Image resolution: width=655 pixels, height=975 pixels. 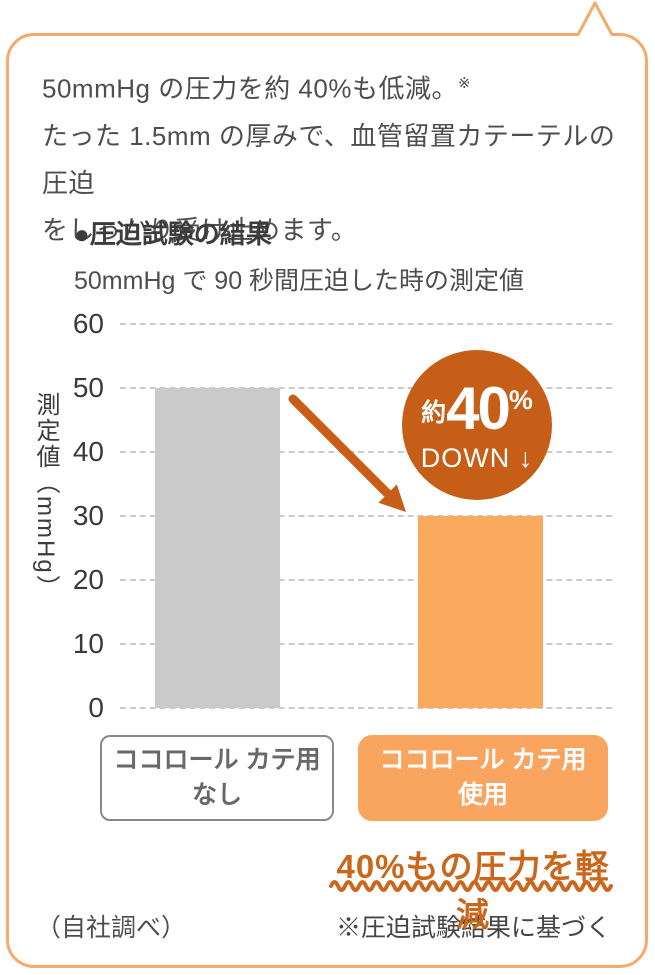 What do you see at coordinates (111, 928) in the screenshot?
I see `source-note: （自社調べ）` at bounding box center [111, 928].